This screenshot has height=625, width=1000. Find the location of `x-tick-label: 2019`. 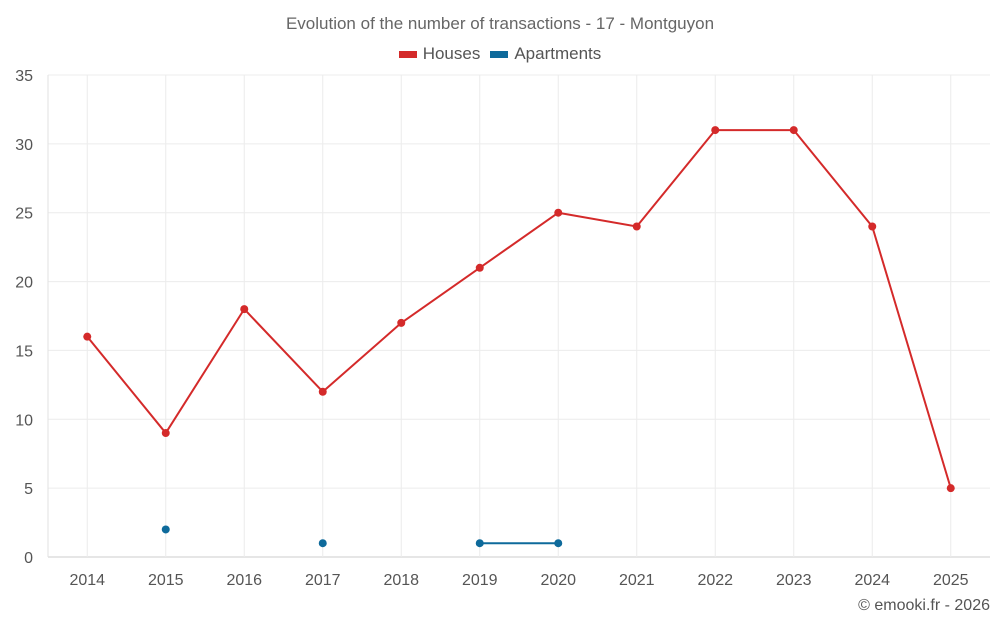

x-tick-label: 2019 is located at coordinates (480, 580).